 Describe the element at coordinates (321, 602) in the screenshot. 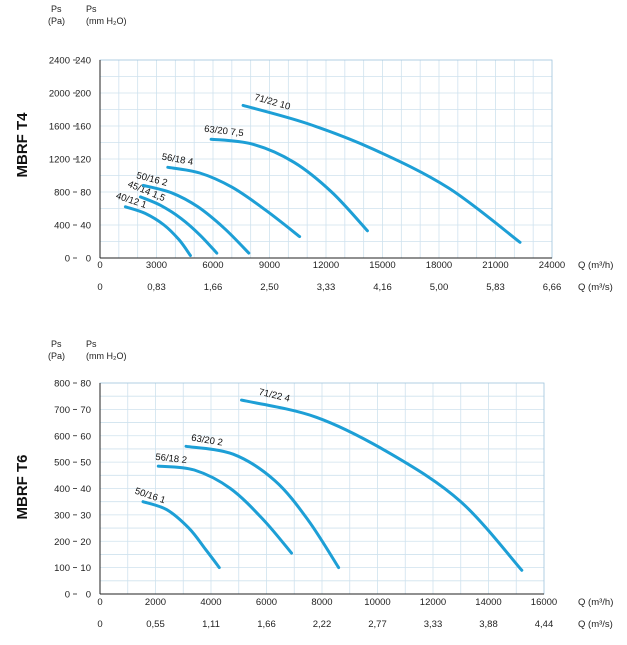

I see `x-tick-label-m3h: 8000` at that location.